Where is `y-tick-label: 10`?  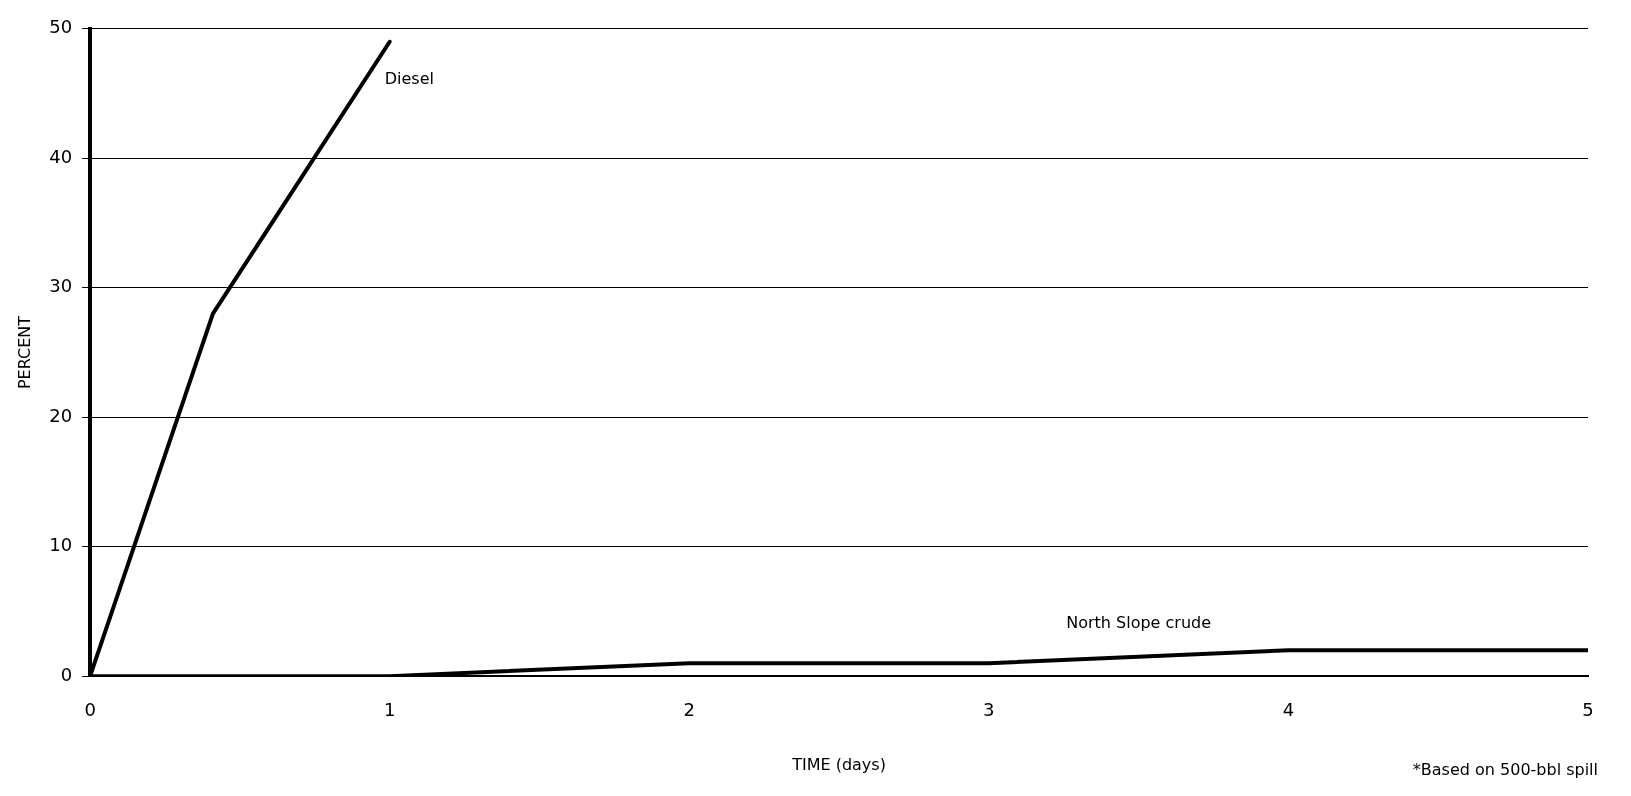
y-tick-label: 10 is located at coordinates (61, 545).